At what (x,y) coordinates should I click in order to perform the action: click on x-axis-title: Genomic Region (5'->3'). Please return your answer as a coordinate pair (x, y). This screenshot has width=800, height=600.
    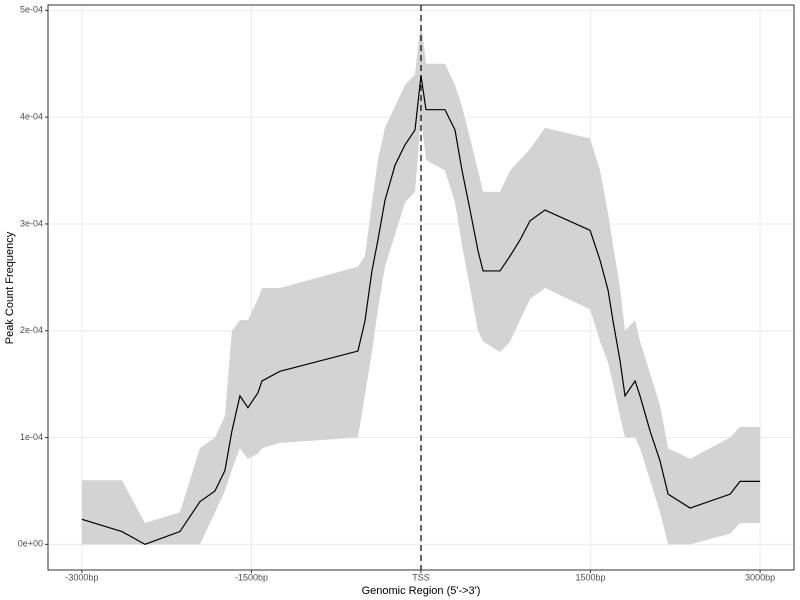
    Looking at the image, I should click on (421, 591).